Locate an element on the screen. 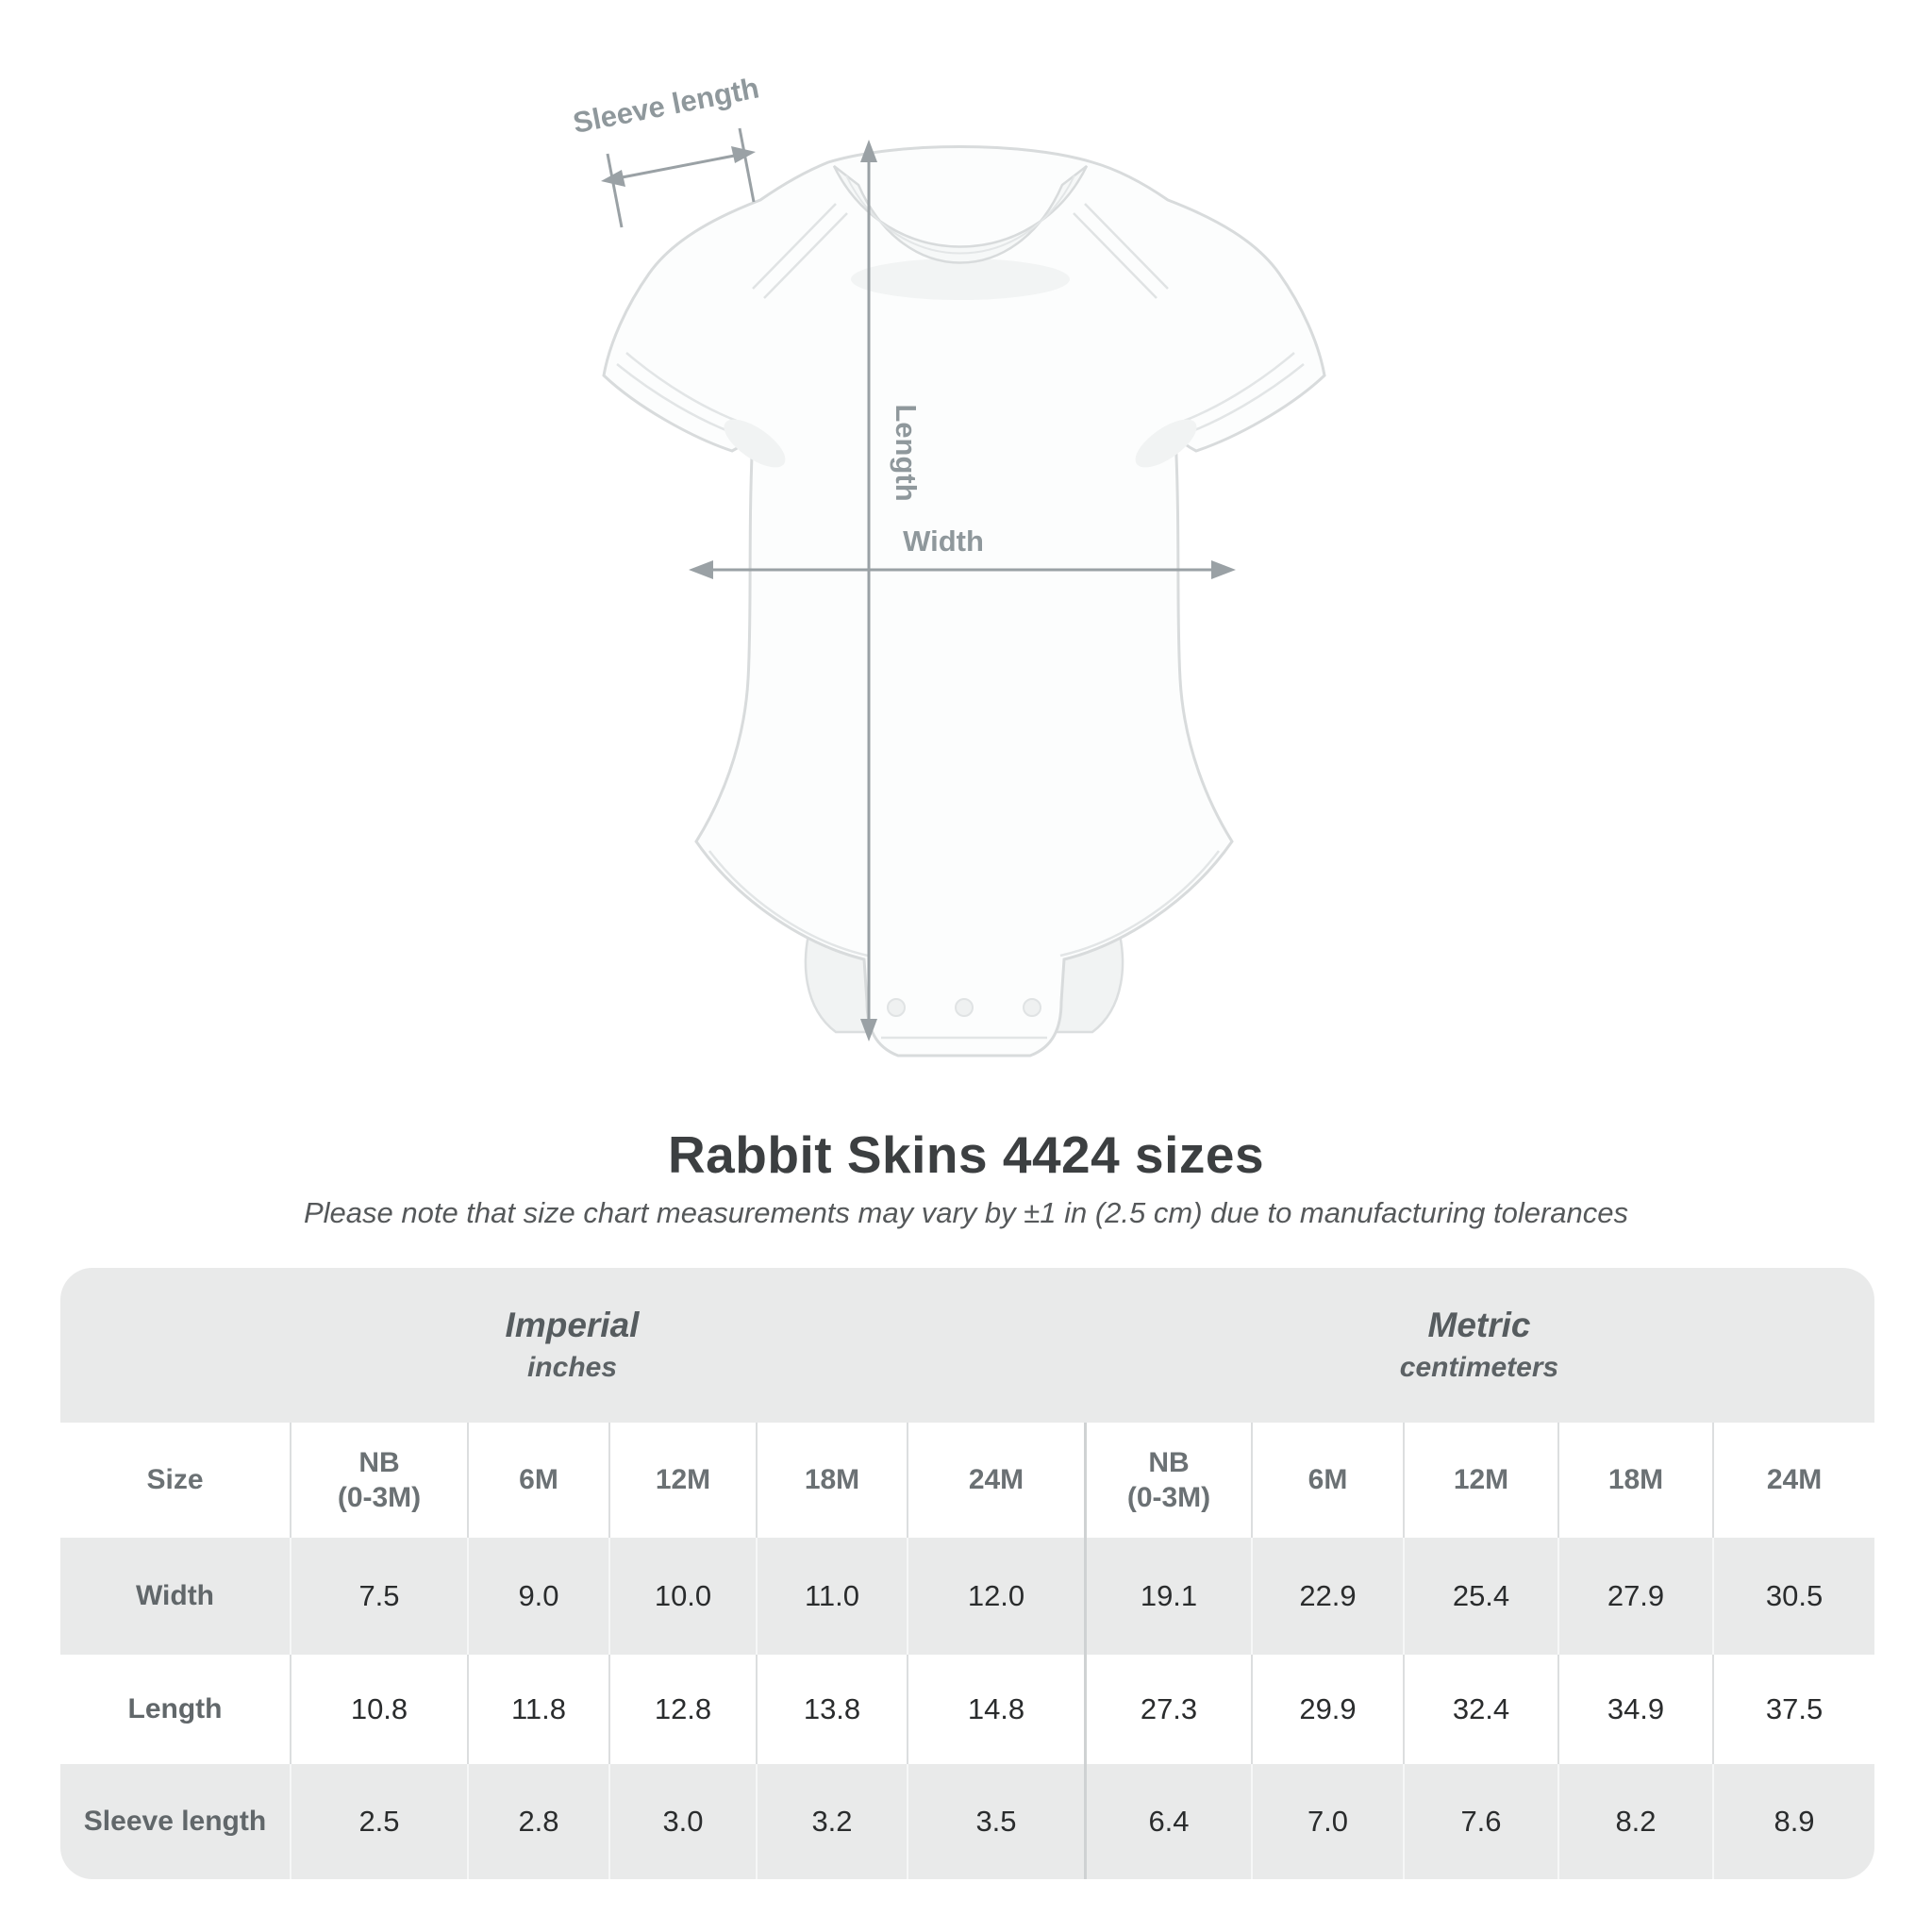  col-header-metric-18m: 18M is located at coordinates (1635, 1481).